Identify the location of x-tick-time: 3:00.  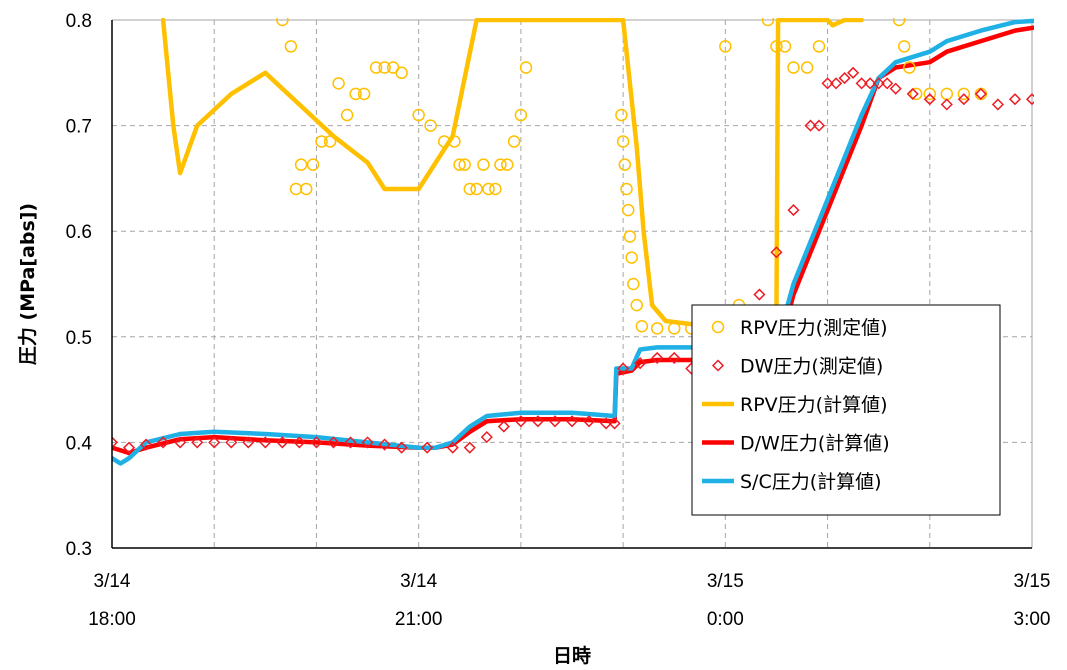
(1032, 619).